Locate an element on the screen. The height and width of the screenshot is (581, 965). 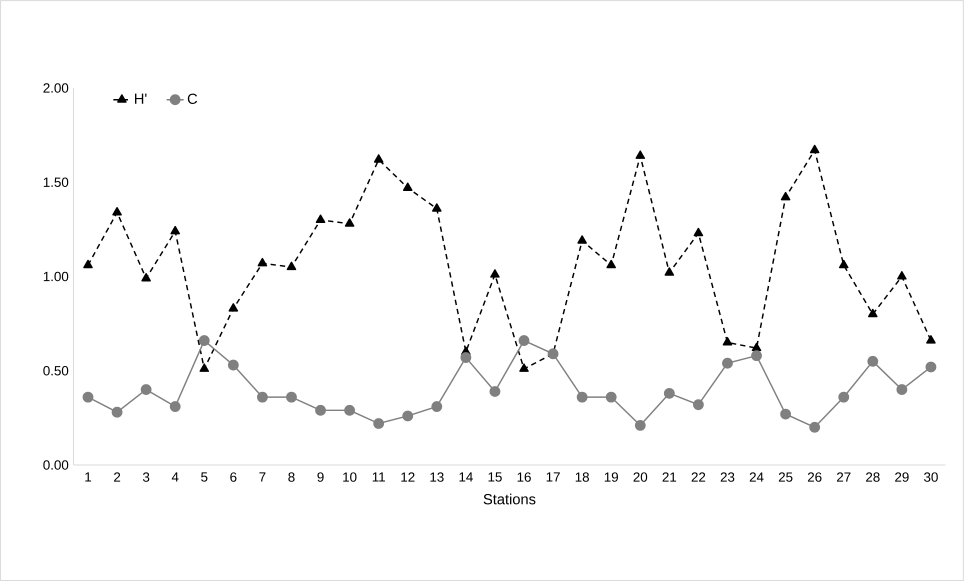
x-tick-label: 30 is located at coordinates (931, 477).